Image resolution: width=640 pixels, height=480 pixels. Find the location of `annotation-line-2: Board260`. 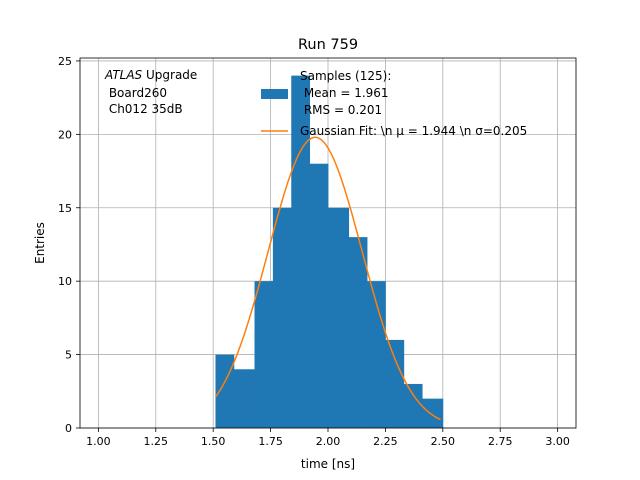

annotation-line-2: Board260 is located at coordinates (136, 93).